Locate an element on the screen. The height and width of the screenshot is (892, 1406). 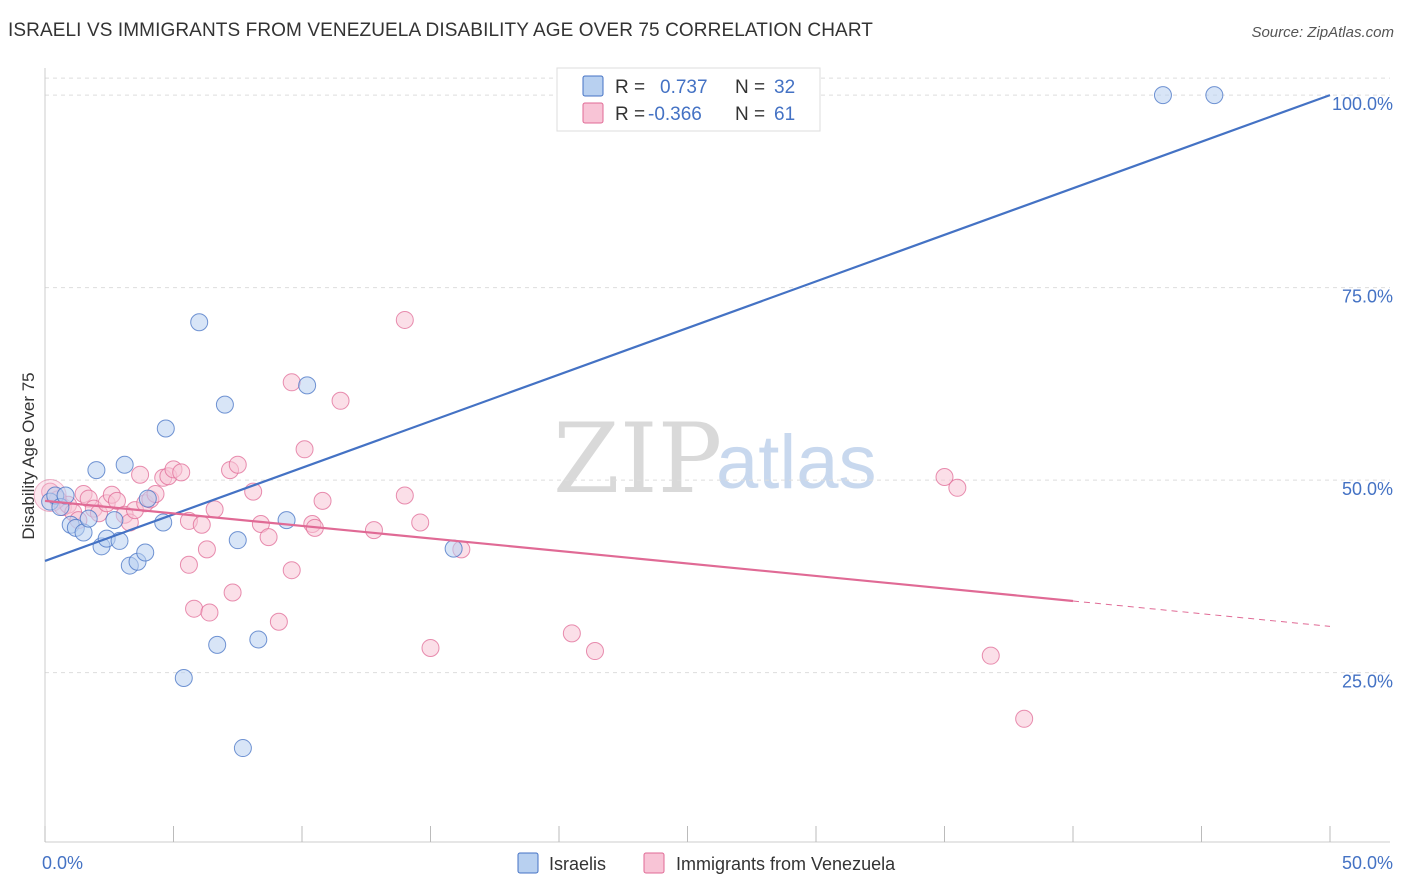
legend-r-value-venezuela: -0.366 is located at coordinates (675, 114).